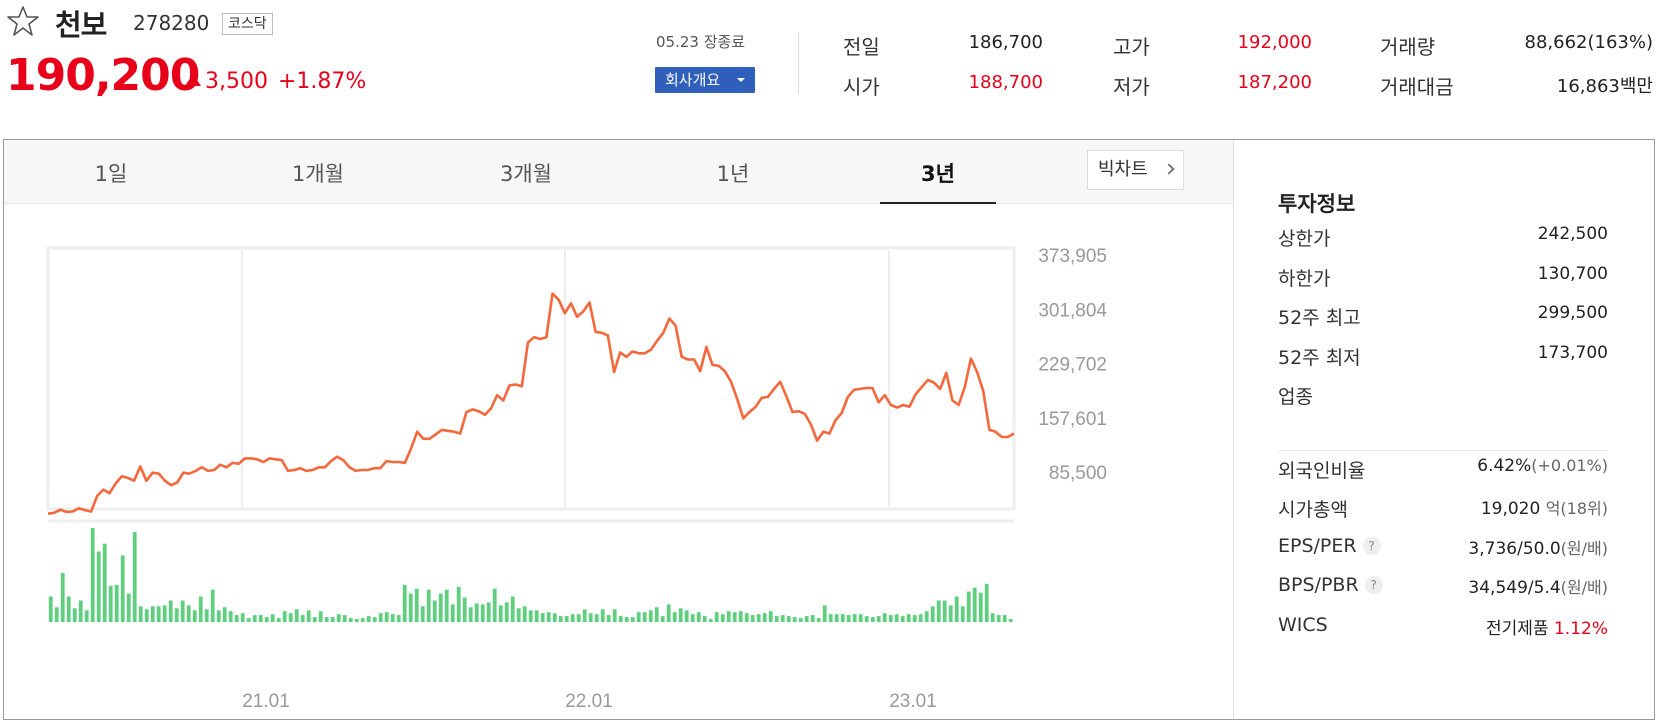  Describe the element at coordinates (1517, 629) in the screenshot. I see `wics-value: 전기제품` at that location.